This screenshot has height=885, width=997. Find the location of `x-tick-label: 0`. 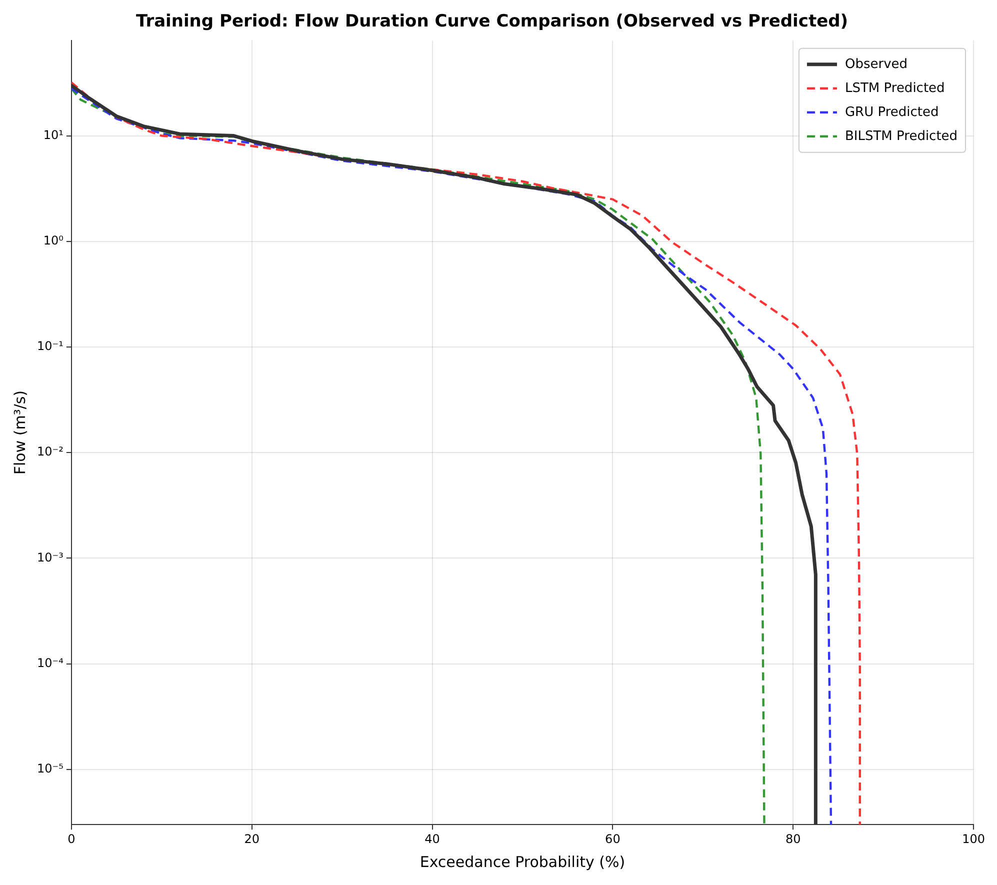

x-tick-label: 0 is located at coordinates (72, 839).